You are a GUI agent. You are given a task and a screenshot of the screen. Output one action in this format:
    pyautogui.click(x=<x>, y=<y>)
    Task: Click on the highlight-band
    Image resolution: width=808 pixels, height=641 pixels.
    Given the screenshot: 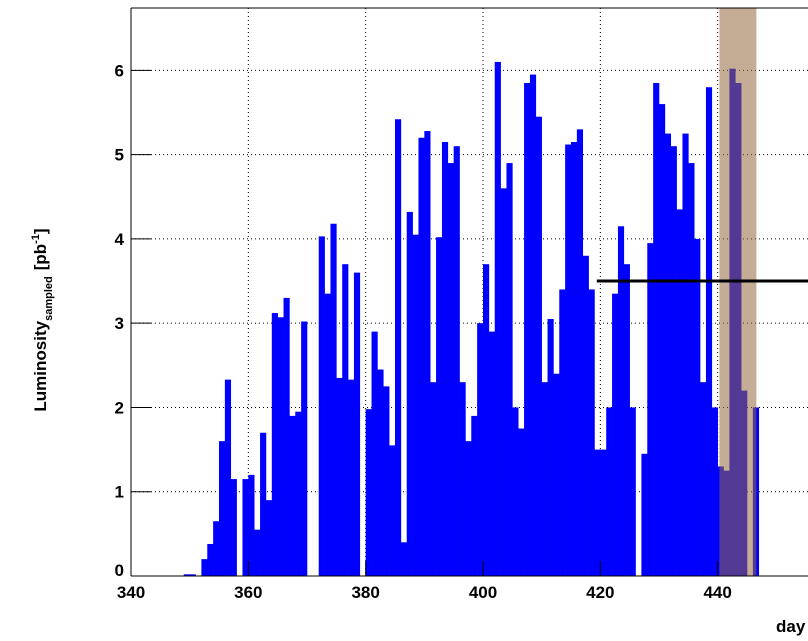 What is the action you would take?
    pyautogui.click(x=738, y=292)
    